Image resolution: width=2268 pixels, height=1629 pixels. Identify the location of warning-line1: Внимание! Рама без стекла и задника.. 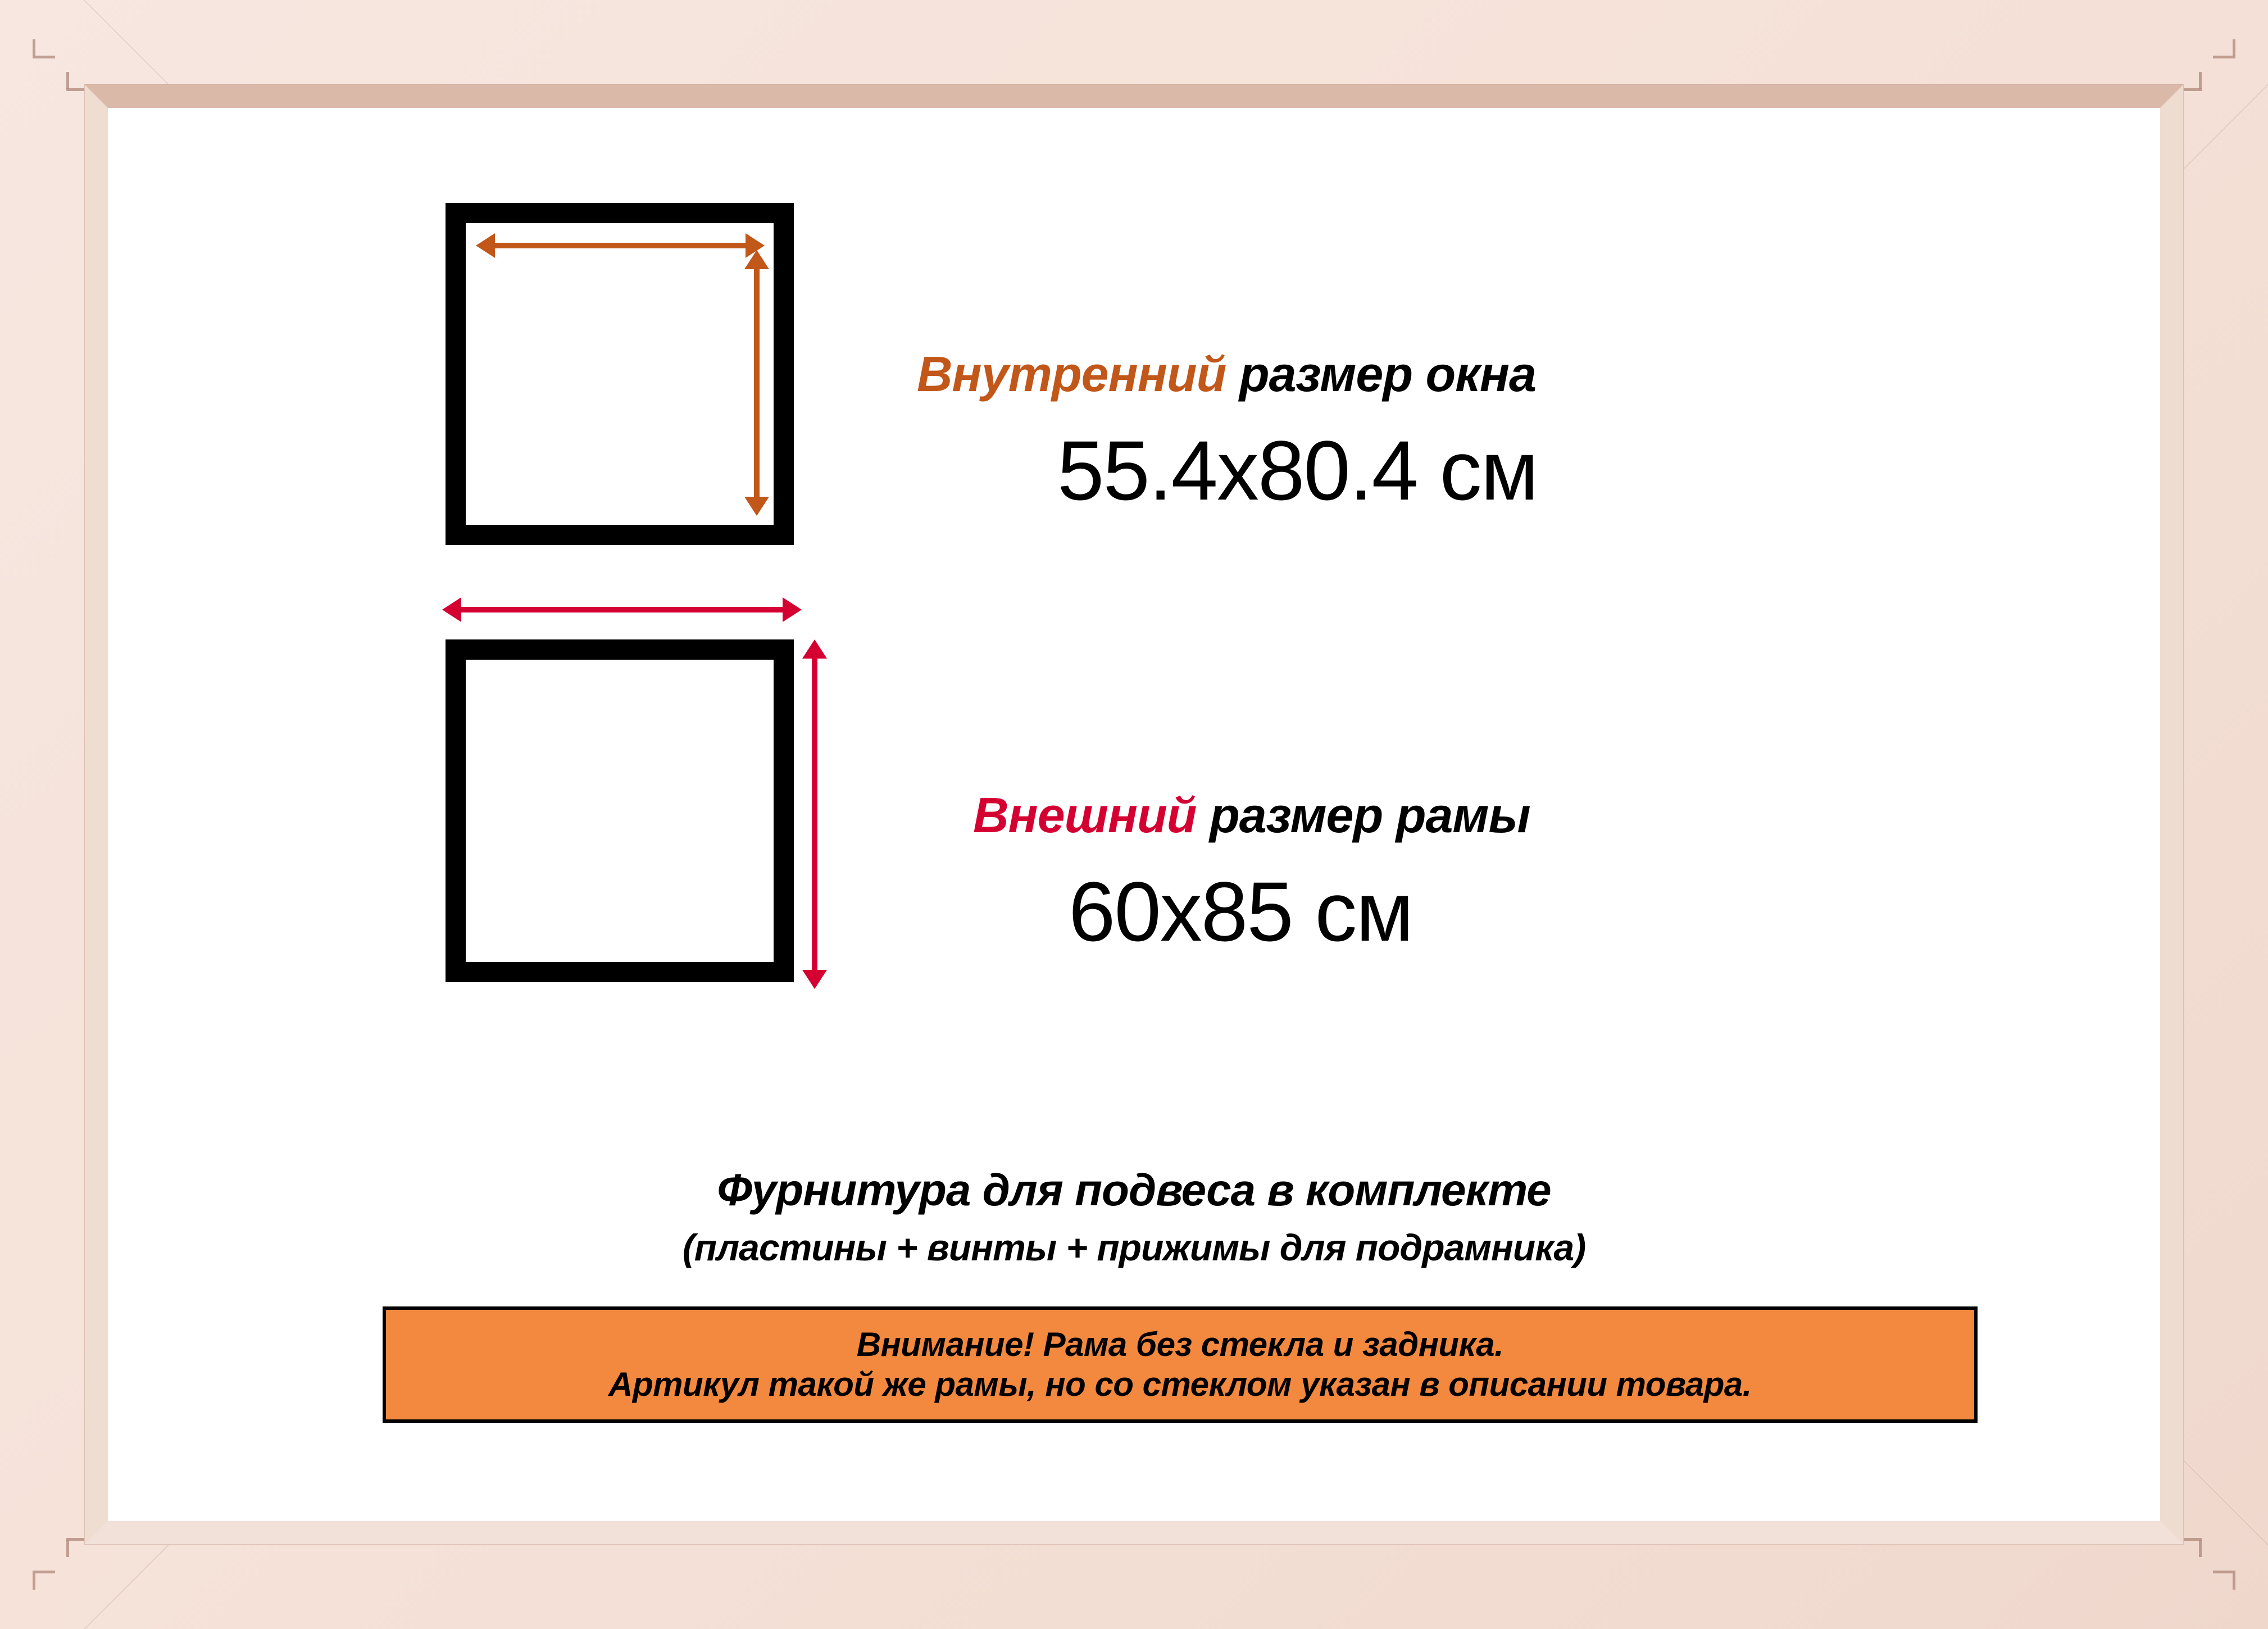
(1180, 1344).